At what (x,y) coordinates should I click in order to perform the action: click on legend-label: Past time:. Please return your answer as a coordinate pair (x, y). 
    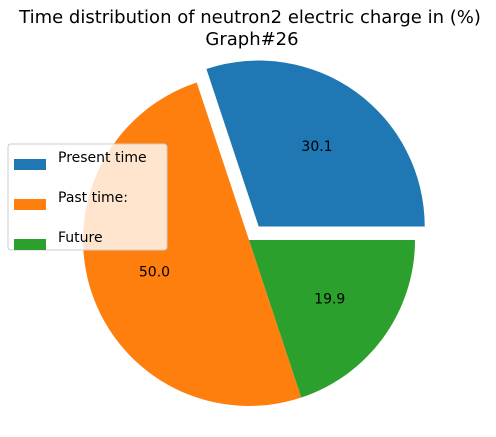
    Looking at the image, I should click on (93, 198).